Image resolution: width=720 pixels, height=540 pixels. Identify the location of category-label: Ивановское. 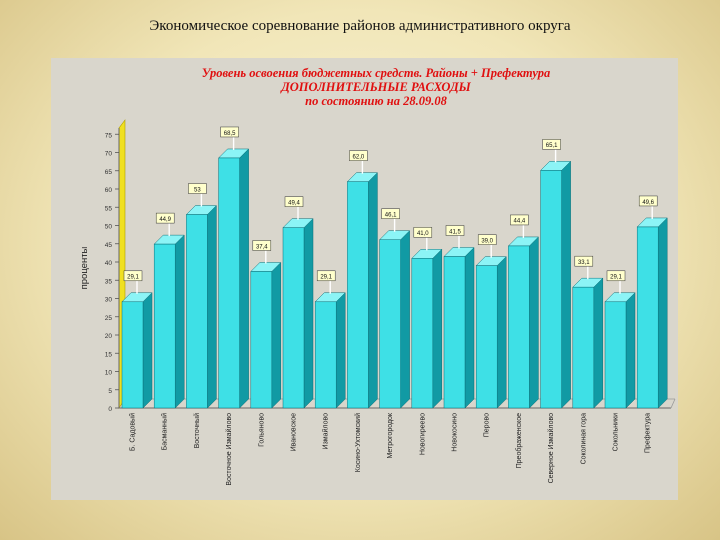
(294, 432).